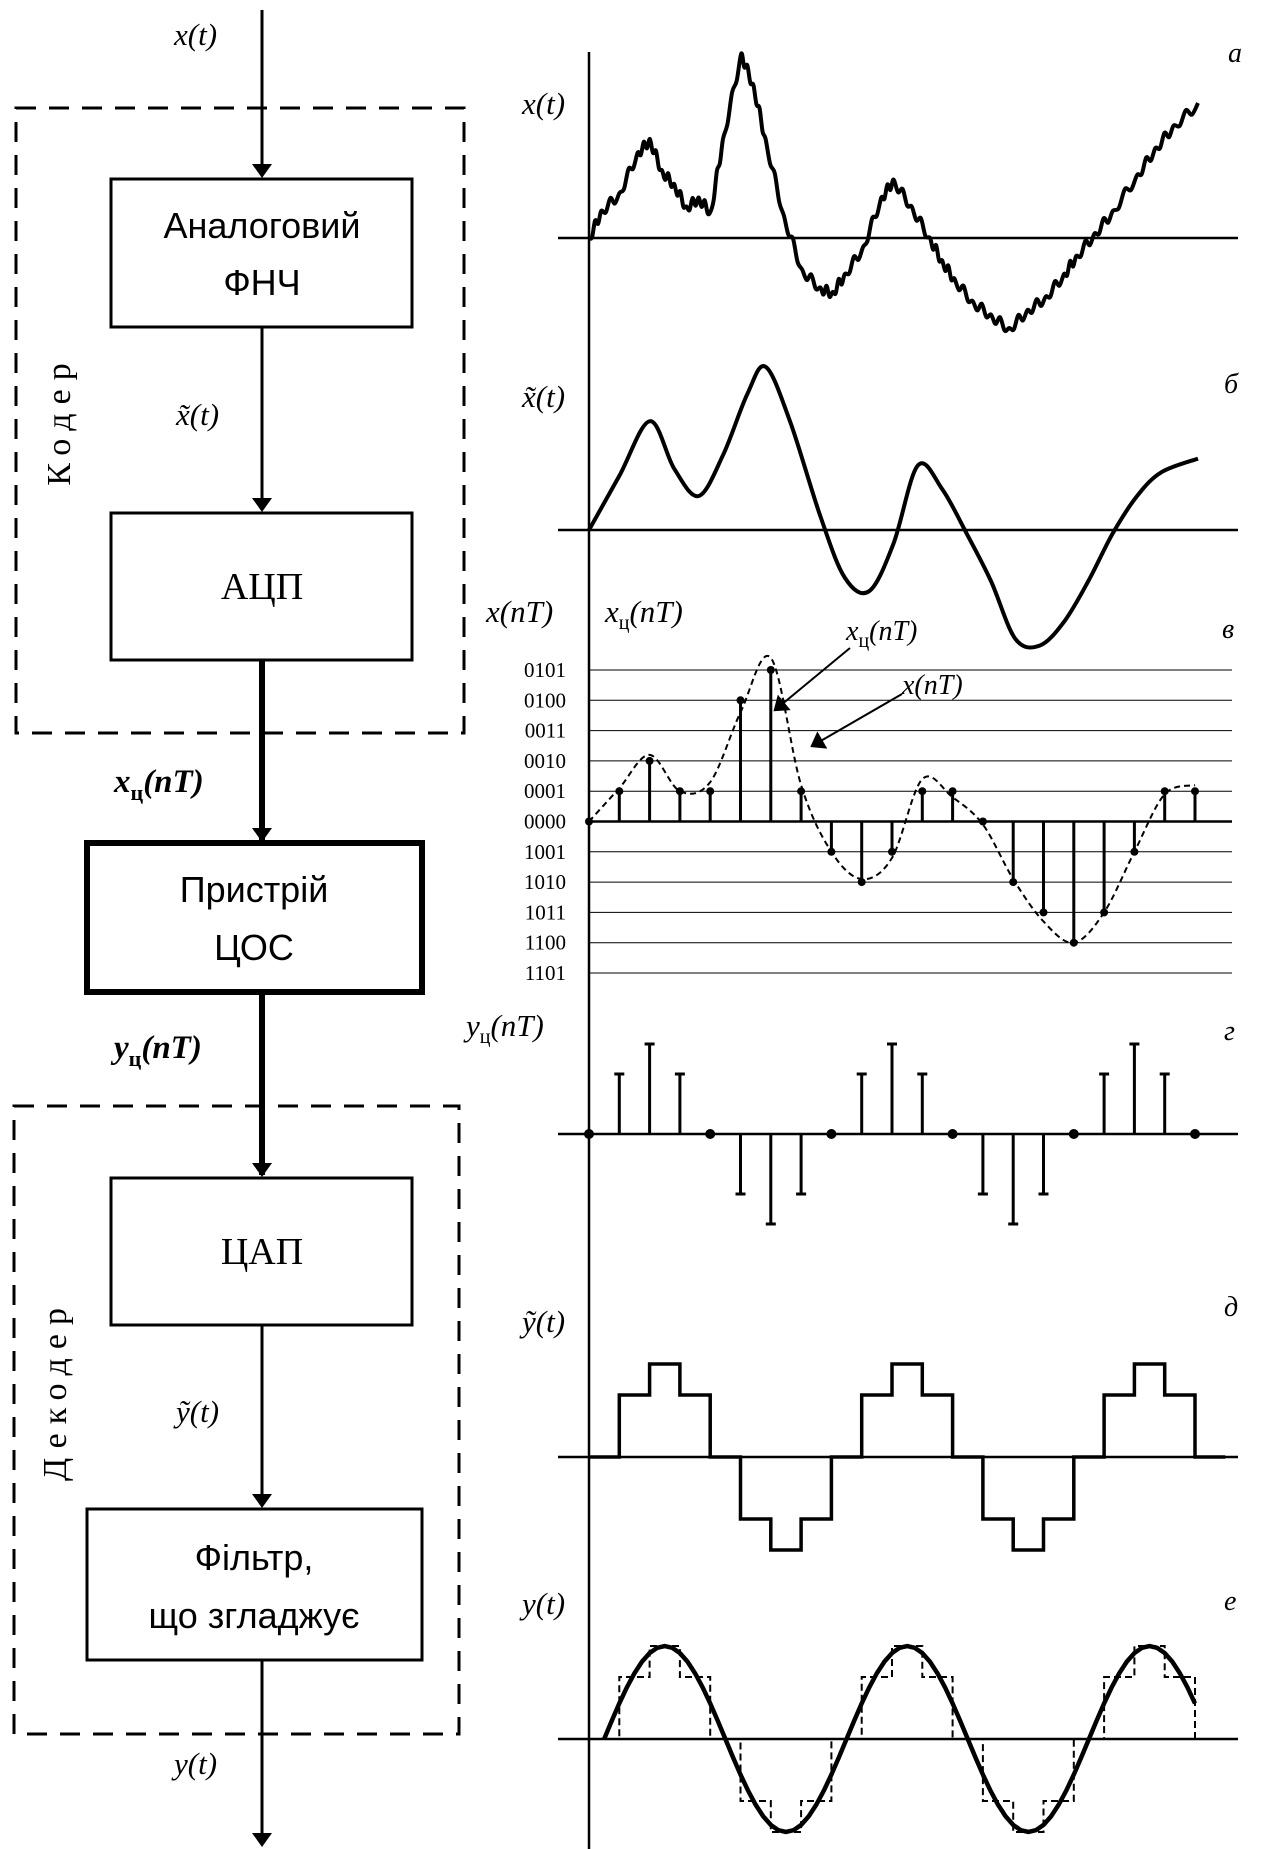  I want to click on smoothing-filter-label-2: що згладжує, so click(254, 1615).